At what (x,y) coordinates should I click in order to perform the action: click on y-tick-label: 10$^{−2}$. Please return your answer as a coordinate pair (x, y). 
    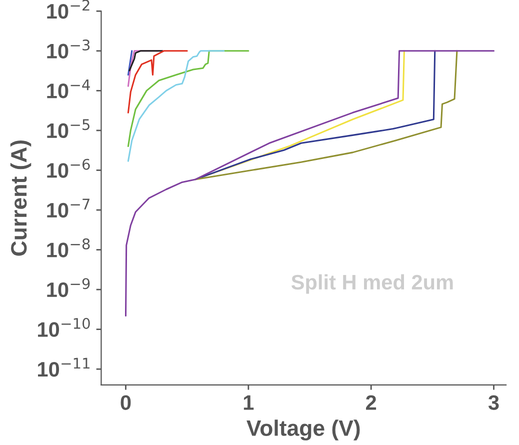
    Looking at the image, I should click on (68, 9).